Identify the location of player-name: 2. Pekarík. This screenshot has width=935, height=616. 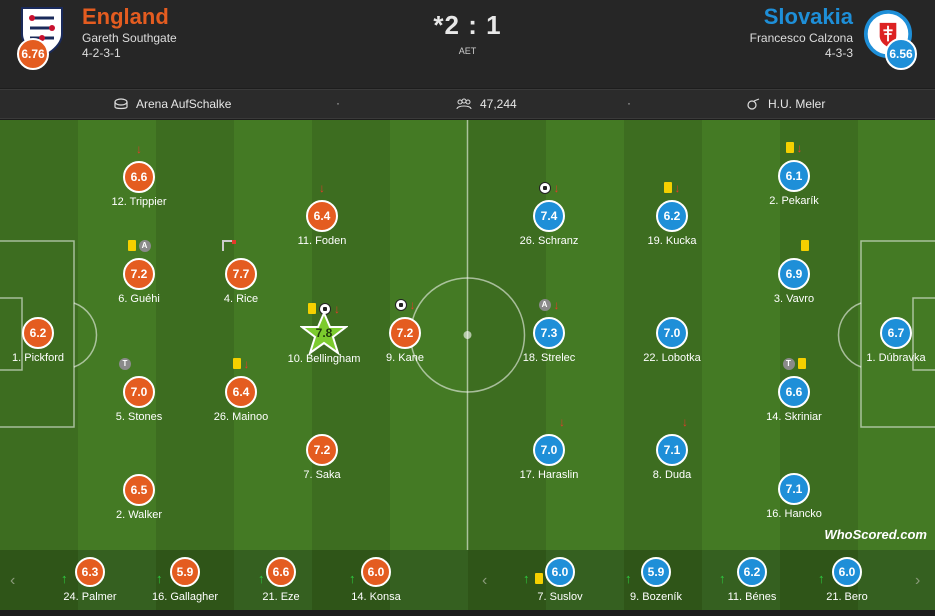
(794, 201).